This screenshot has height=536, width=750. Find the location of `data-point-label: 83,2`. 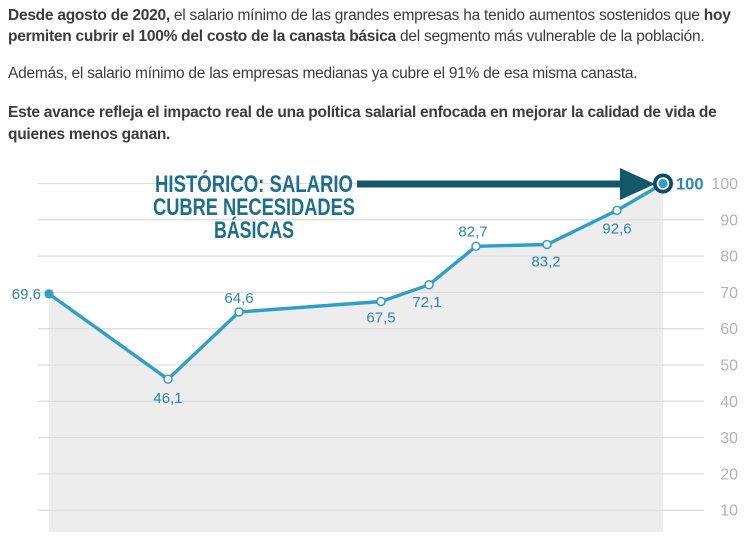

data-point-label: 83,2 is located at coordinates (545, 262).